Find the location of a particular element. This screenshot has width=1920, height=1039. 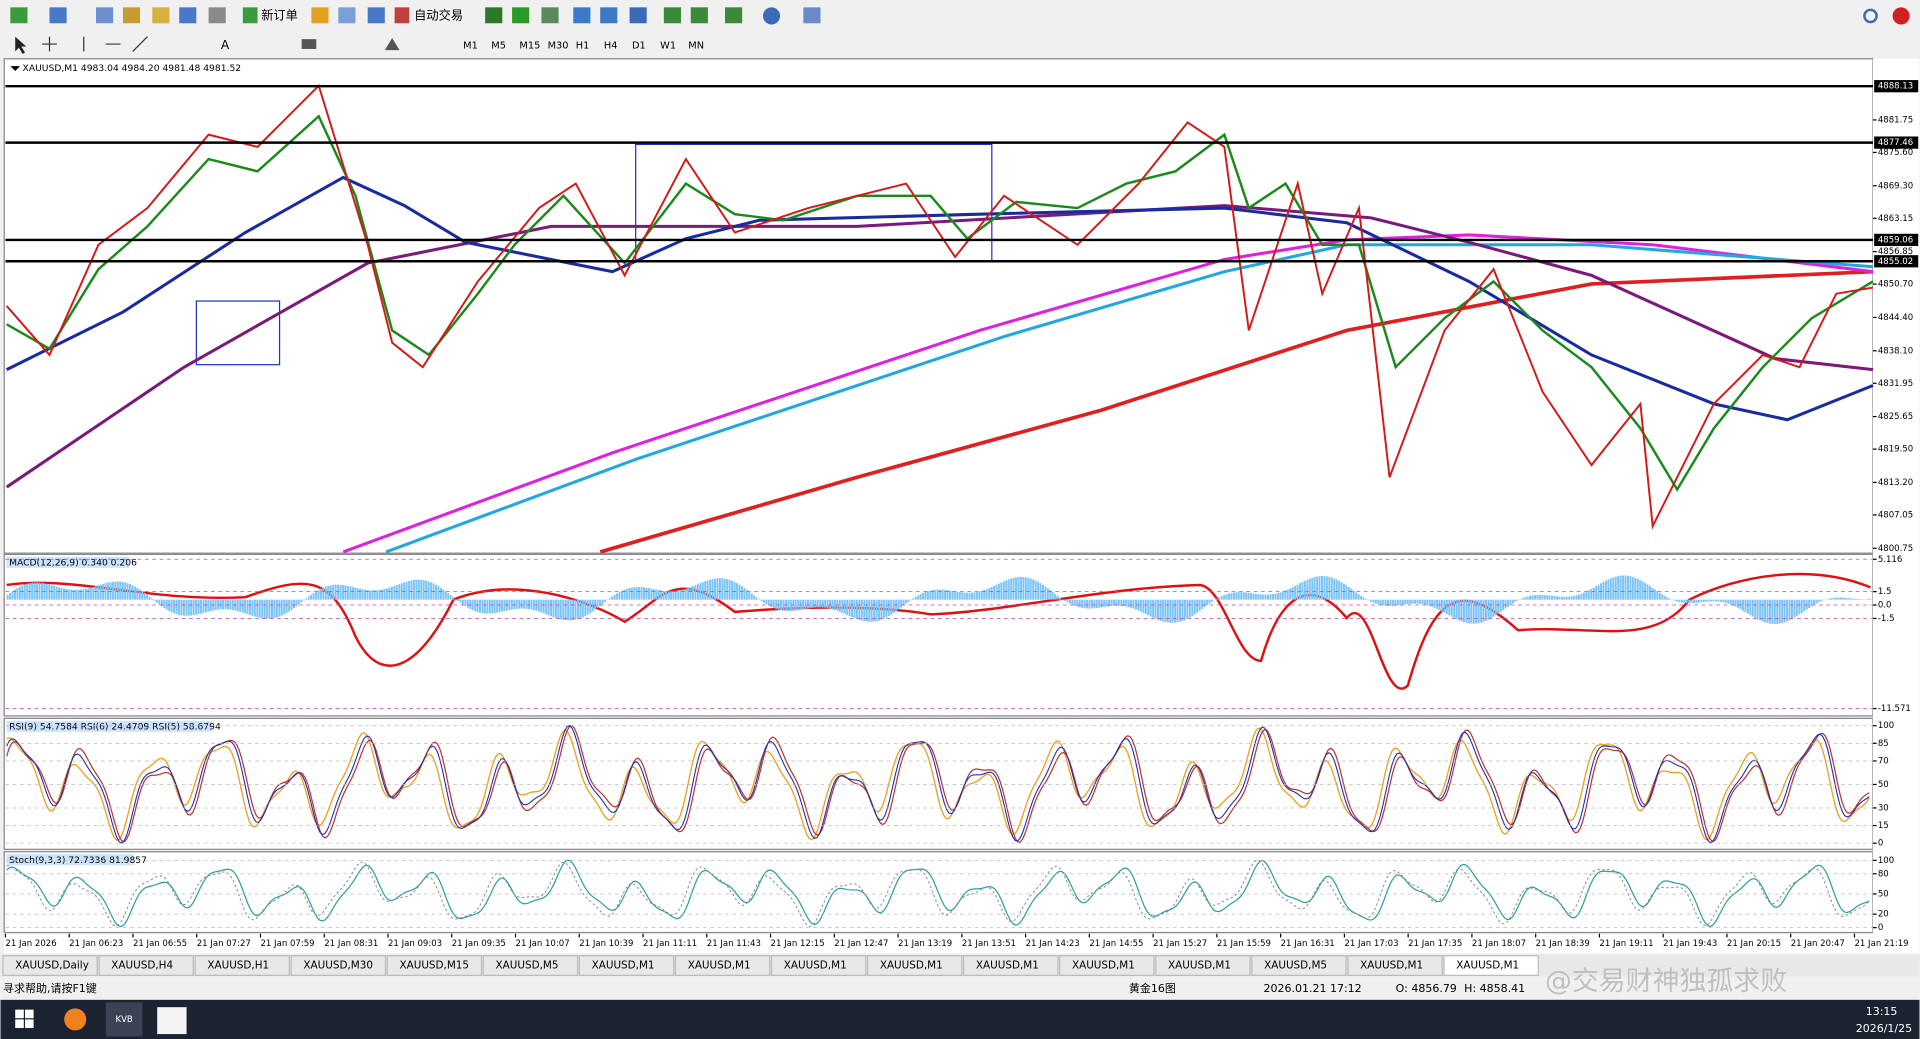

start-button is located at coordinates (24, 1018).